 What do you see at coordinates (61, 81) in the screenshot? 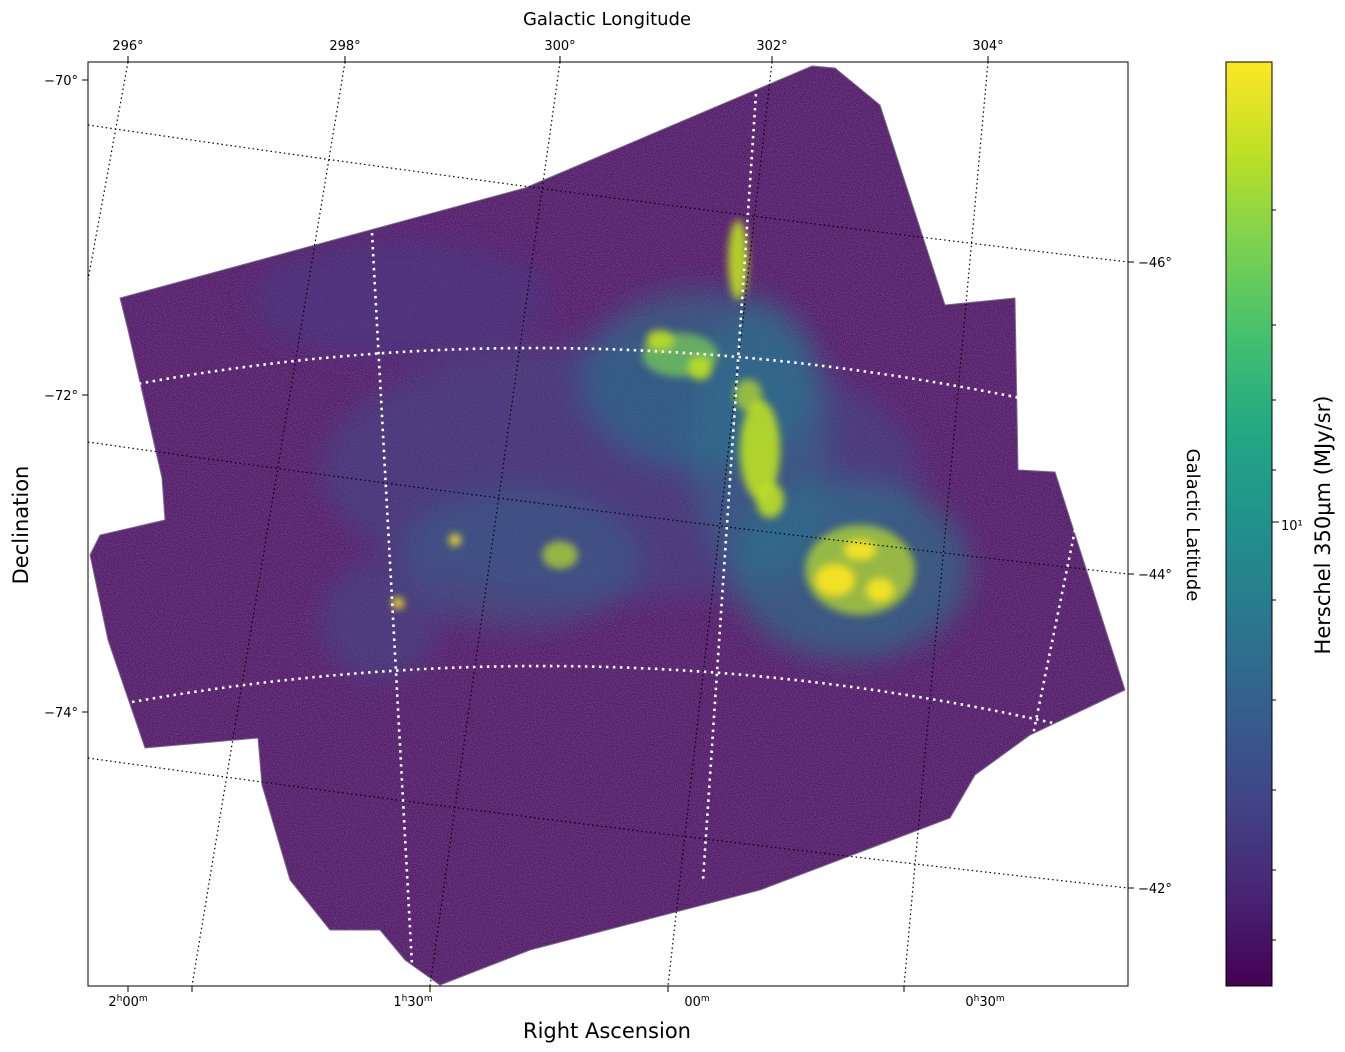
I see `left-tick-label: −70°` at bounding box center [61, 81].